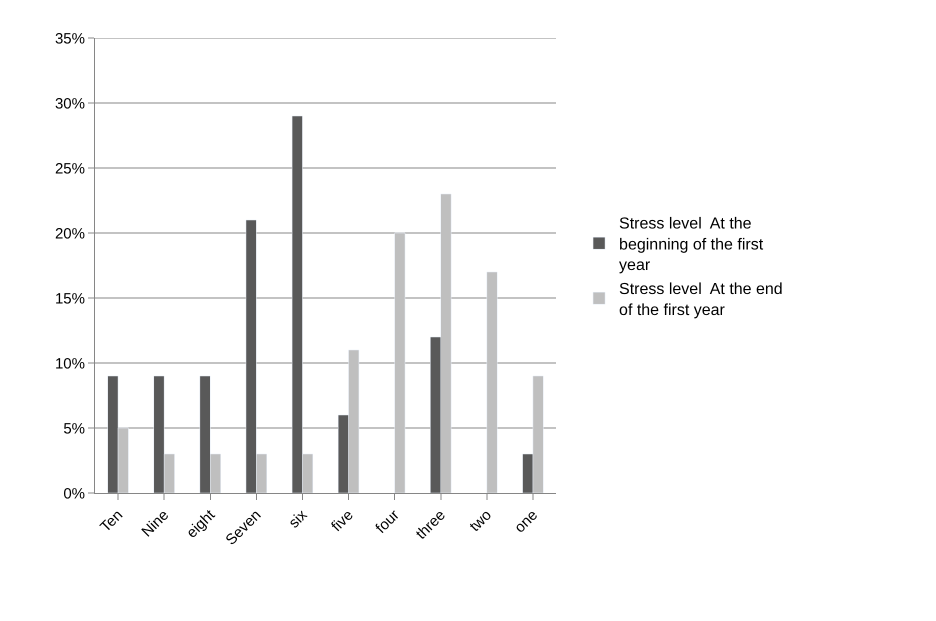 The width and height of the screenshot is (936, 621). I want to click on x-tick-label: five, so click(342, 521).